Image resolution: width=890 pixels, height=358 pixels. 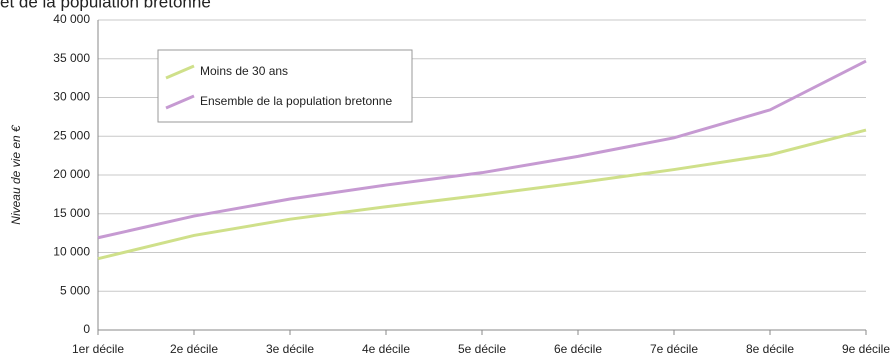 What do you see at coordinates (71, 135) in the screenshot?
I see `y-tick-label: 25 000` at bounding box center [71, 135].